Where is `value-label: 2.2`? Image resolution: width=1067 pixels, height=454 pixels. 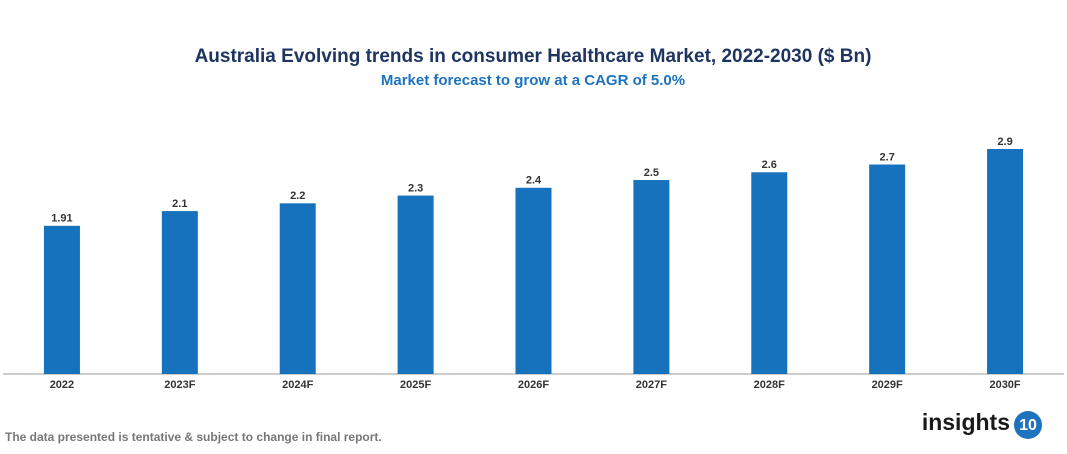
value-label: 2.2 is located at coordinates (297, 196).